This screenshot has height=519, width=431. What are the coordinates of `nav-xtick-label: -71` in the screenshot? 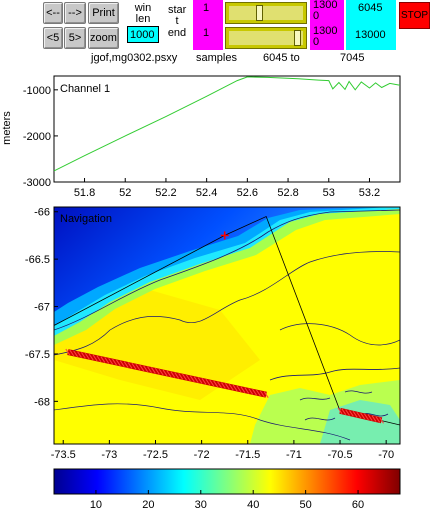 It's located at (294, 455).